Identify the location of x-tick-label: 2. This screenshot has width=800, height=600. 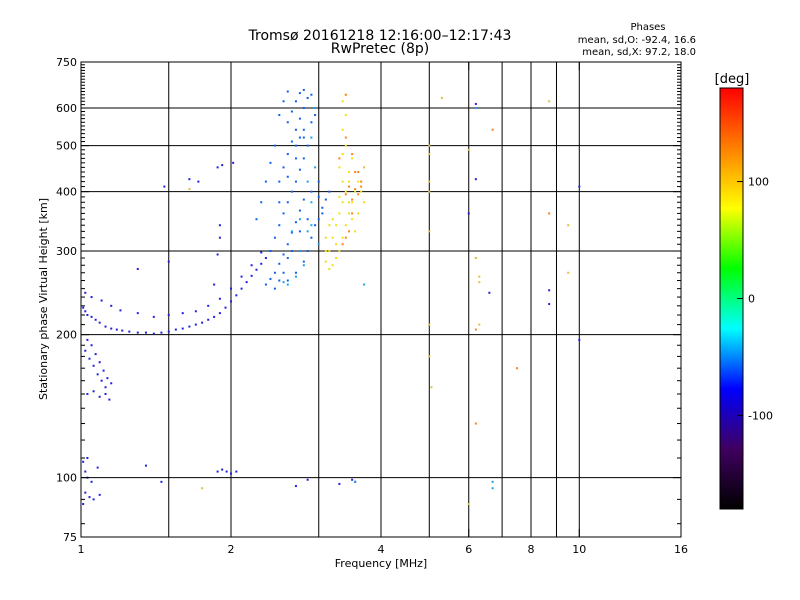
(231, 549).